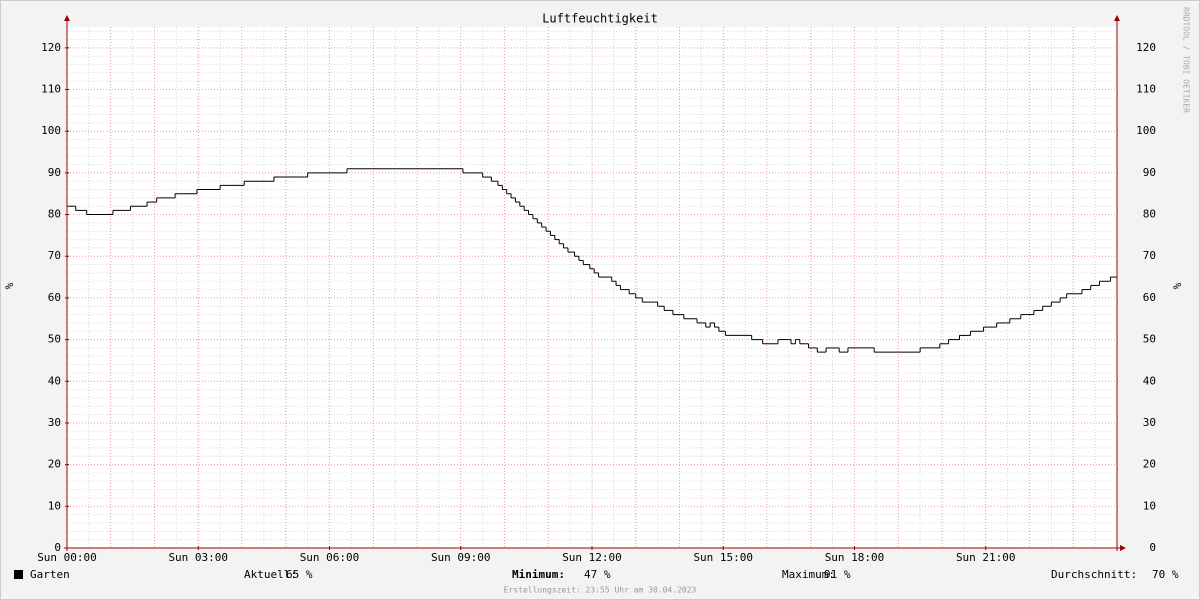 The height and width of the screenshot is (600, 1200). What do you see at coordinates (1186, 60) in the screenshot?
I see `watermark: RRDTOOL / TOBI OETIKER` at bounding box center [1186, 60].